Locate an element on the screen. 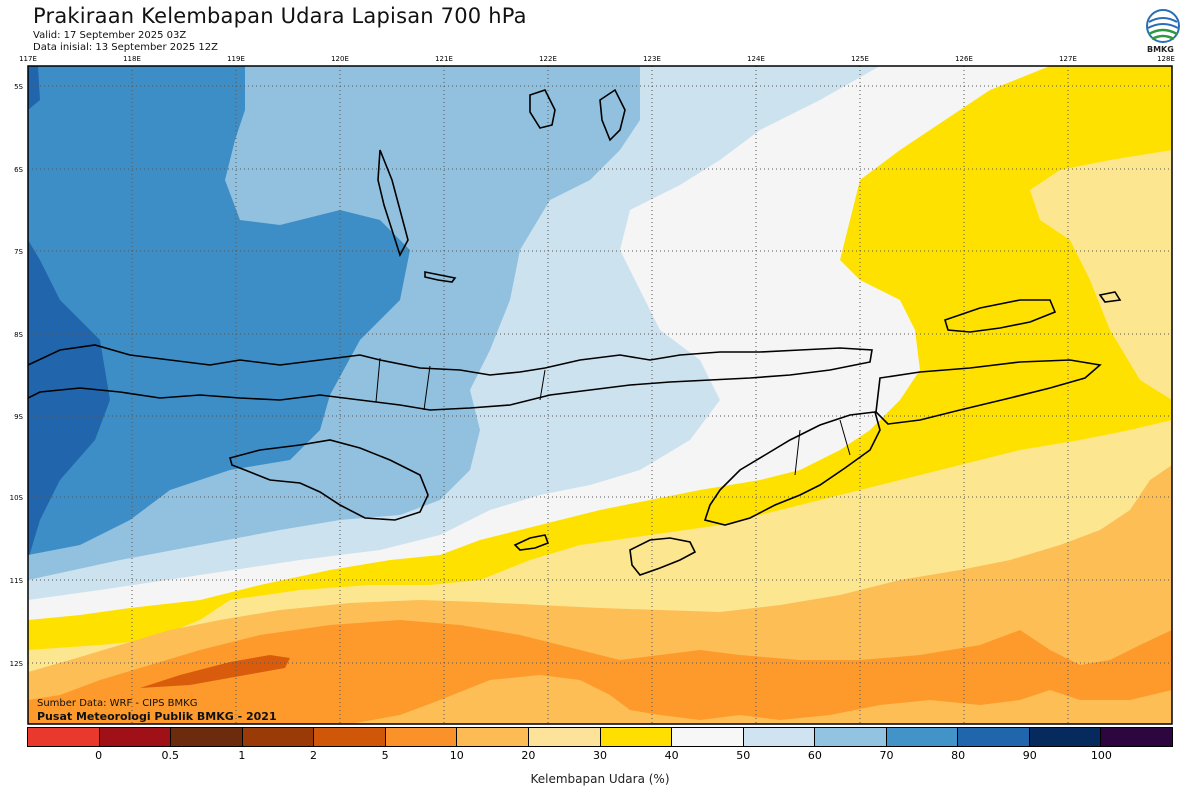 The image size is (1200, 800). lon-label: 122E is located at coordinates (548, 59).